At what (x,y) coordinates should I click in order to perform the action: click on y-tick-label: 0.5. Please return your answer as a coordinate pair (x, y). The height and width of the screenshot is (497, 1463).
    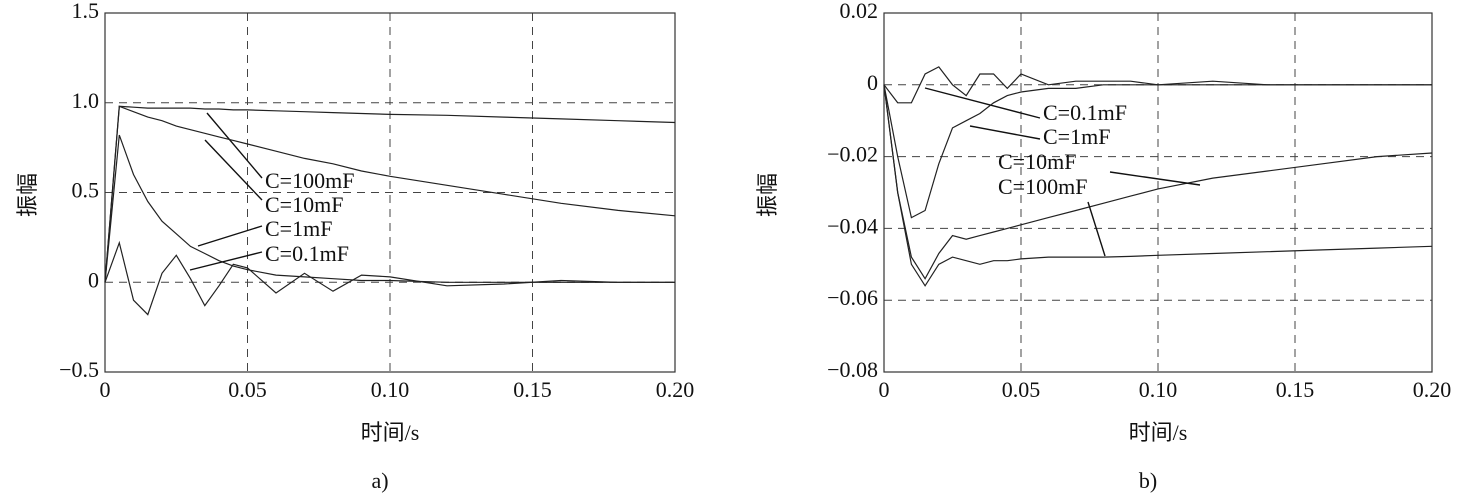
    Looking at the image, I should click on (86, 190).